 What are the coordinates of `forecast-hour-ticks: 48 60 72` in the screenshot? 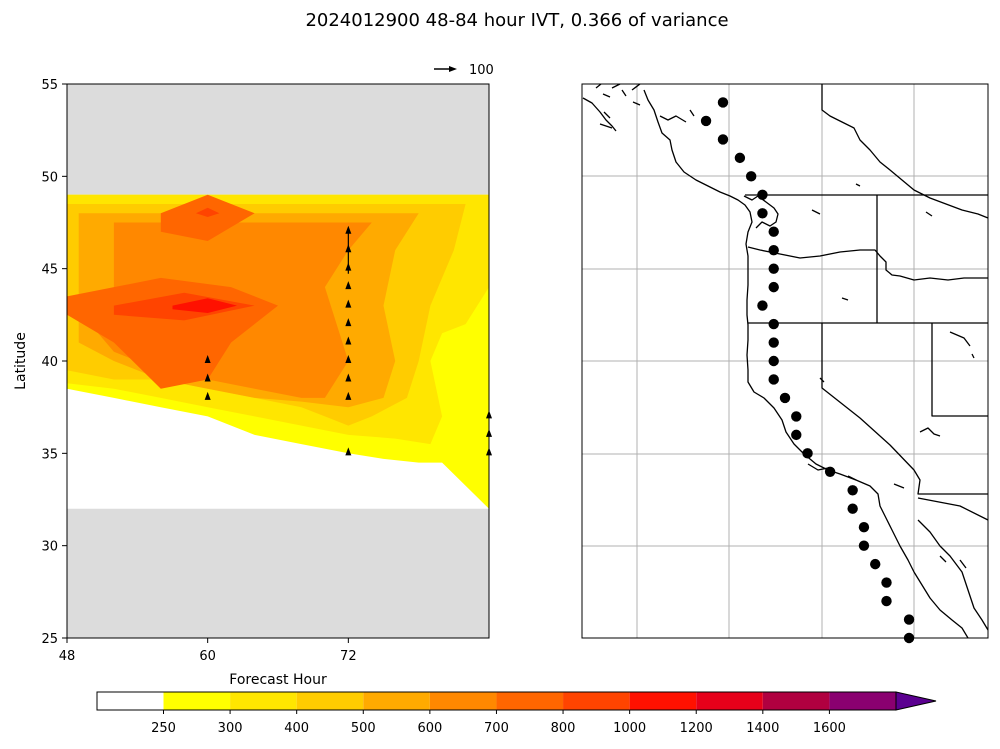 It's located at (208, 651).